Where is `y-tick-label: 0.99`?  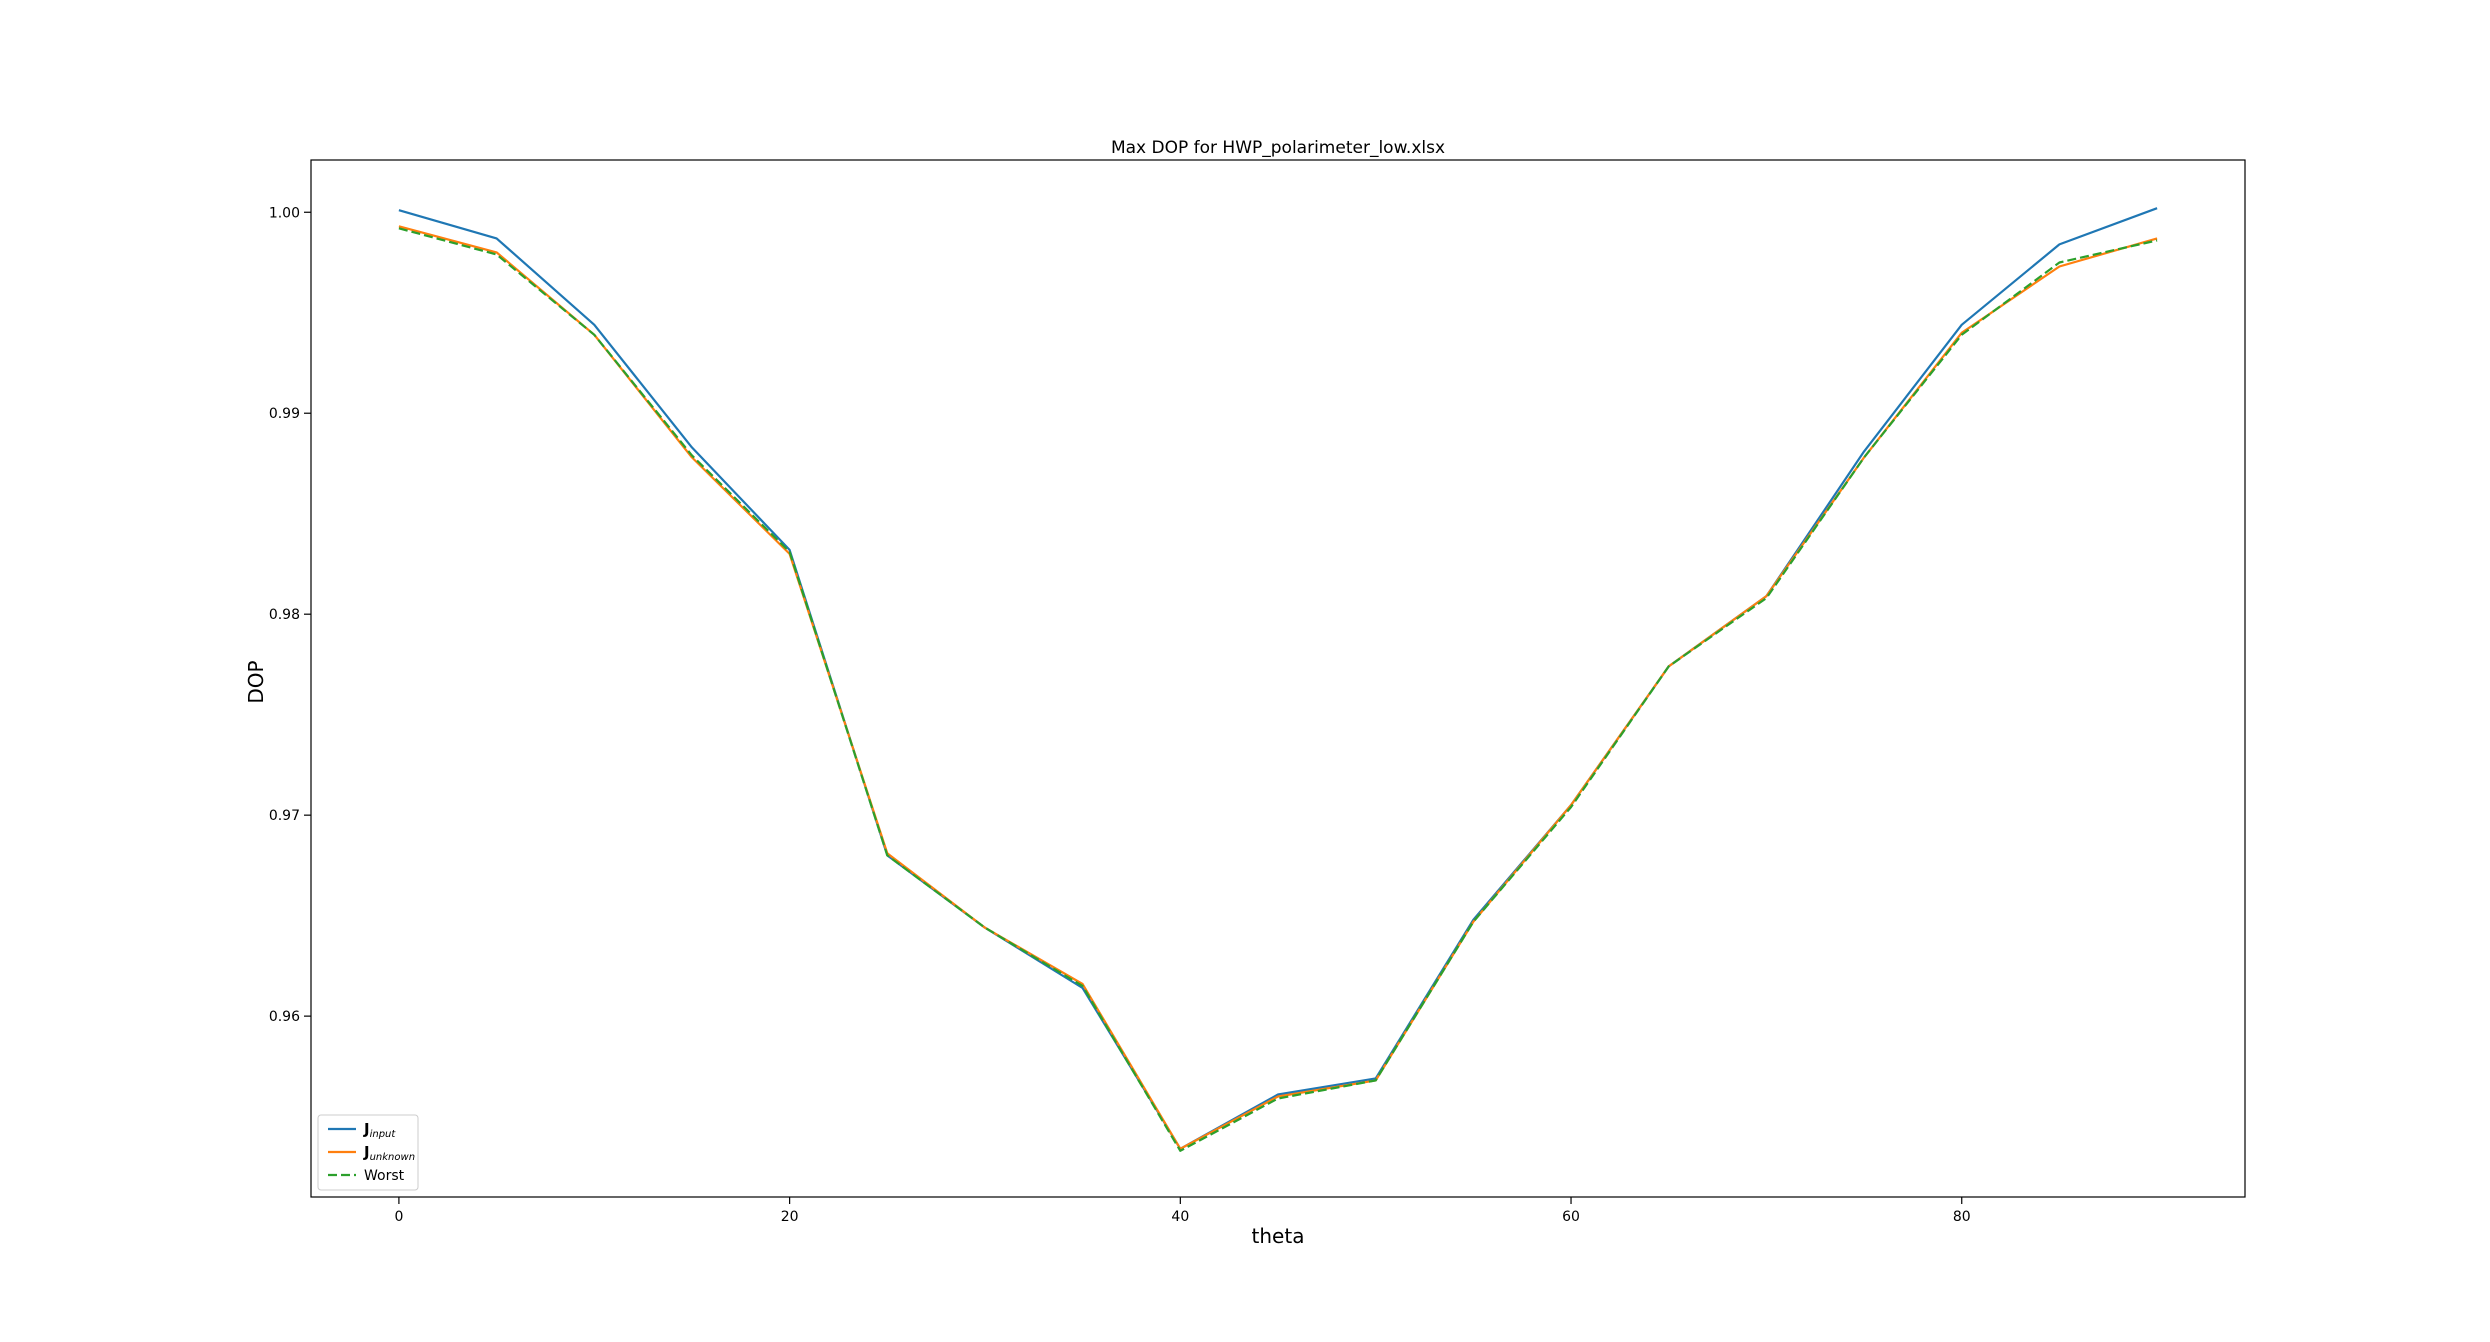
y-tick-label: 0.99 is located at coordinates (284, 414).